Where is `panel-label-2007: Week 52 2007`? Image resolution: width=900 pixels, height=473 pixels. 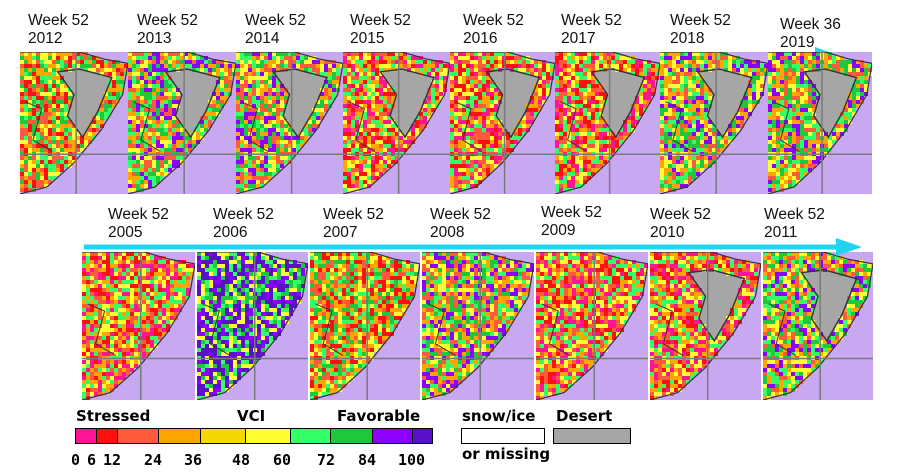
panel-label-2007: Week 52 2007 is located at coordinates (353, 223).